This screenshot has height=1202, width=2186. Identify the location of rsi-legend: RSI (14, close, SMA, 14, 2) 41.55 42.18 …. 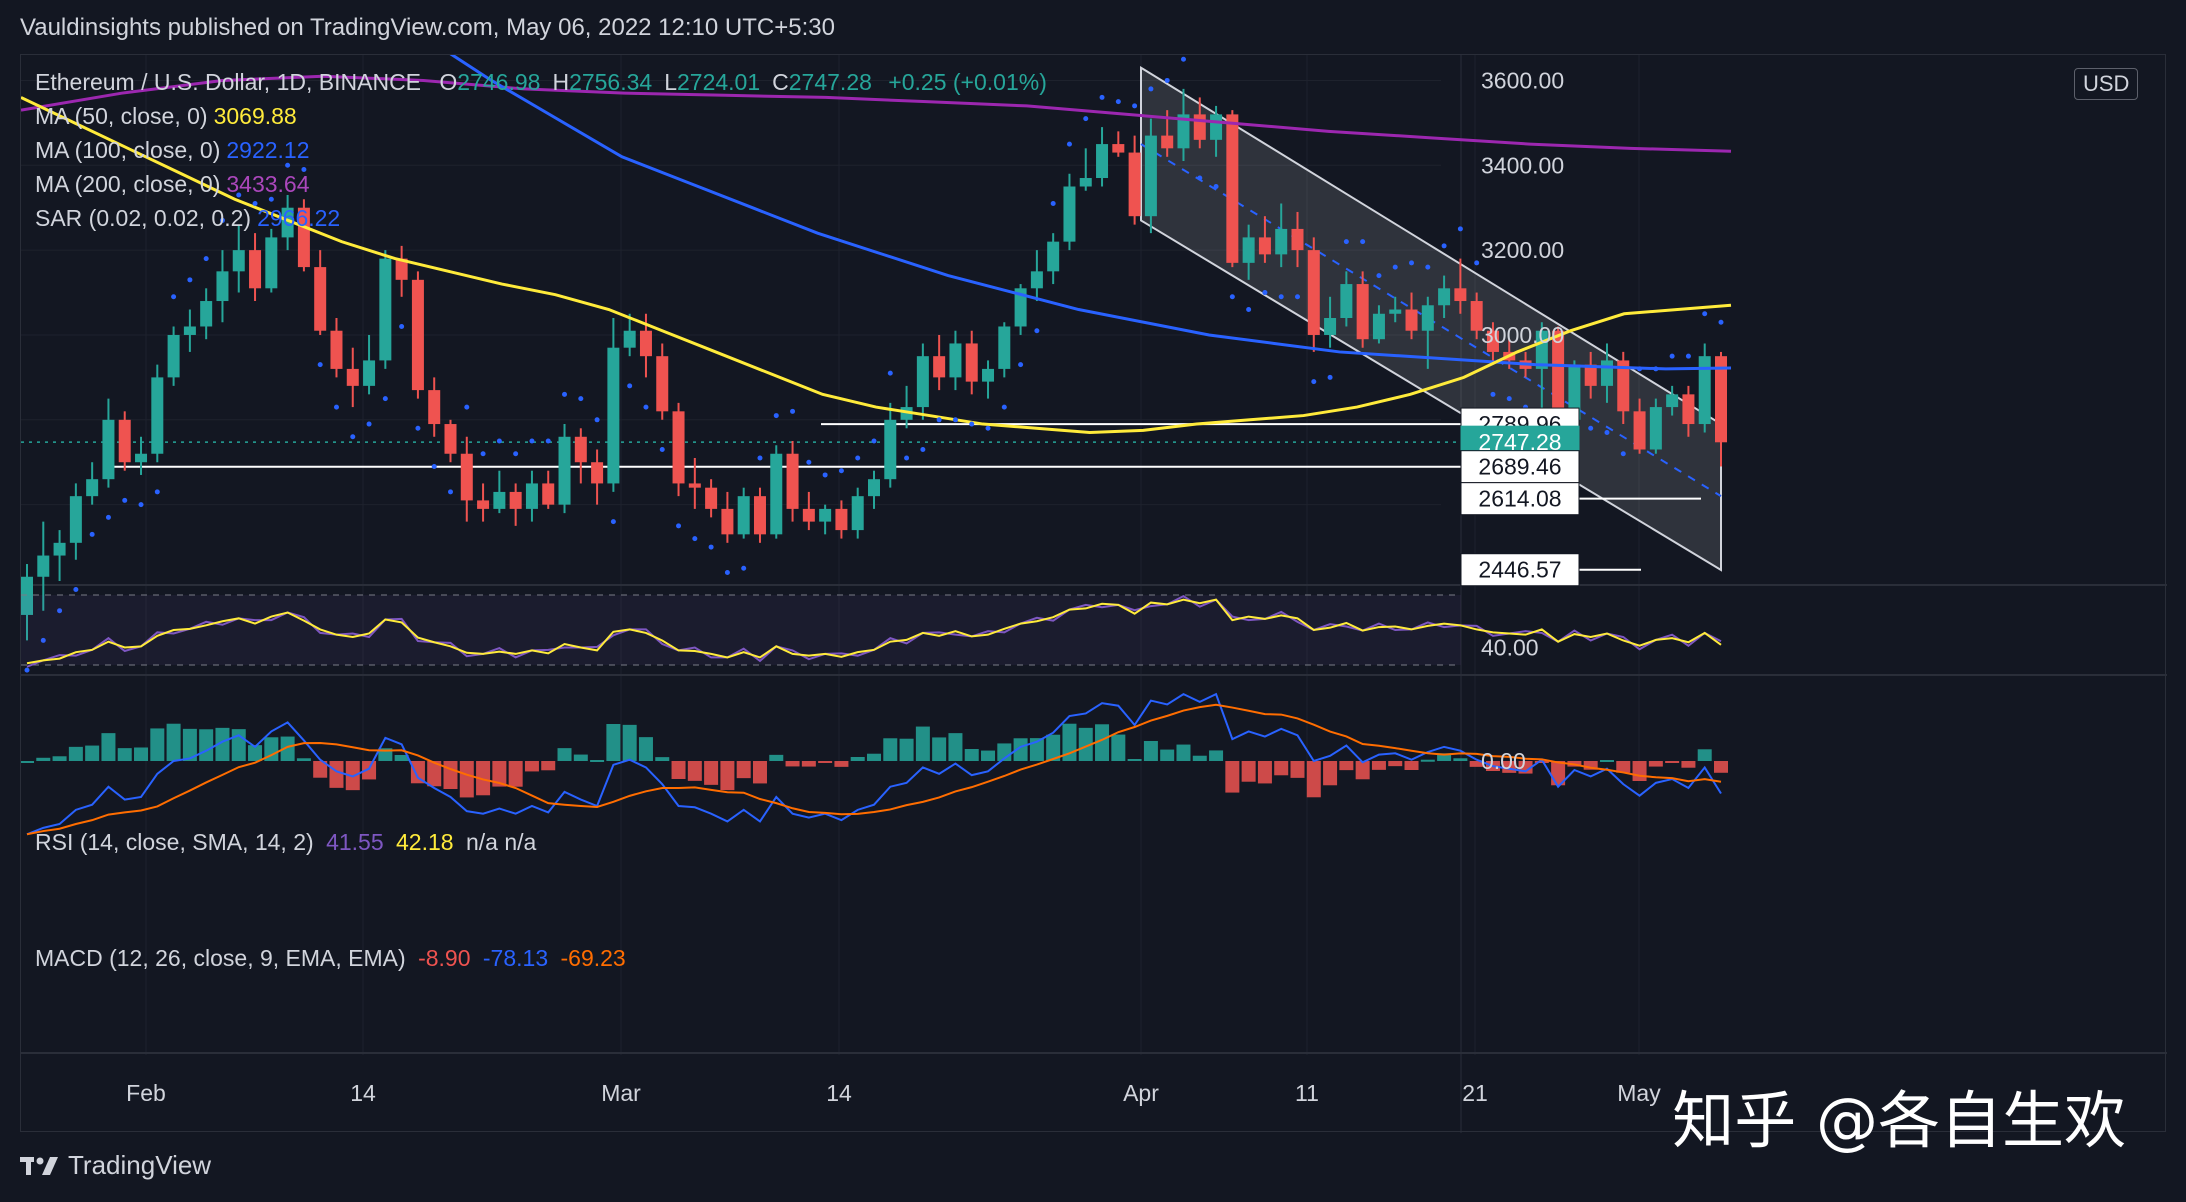
(286, 842).